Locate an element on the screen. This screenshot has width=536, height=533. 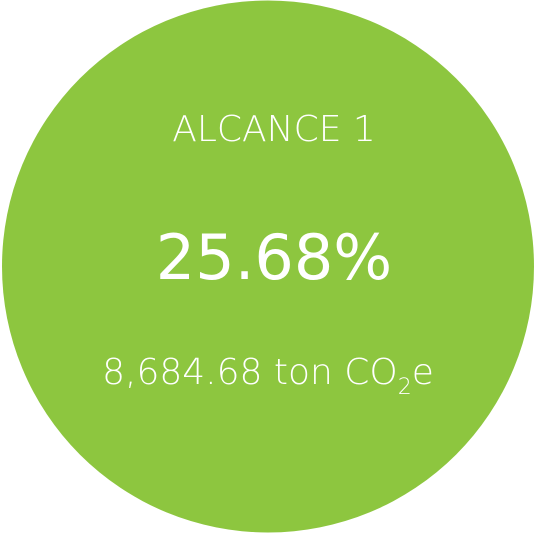
percent: 25.68% is located at coordinates (274, 257).